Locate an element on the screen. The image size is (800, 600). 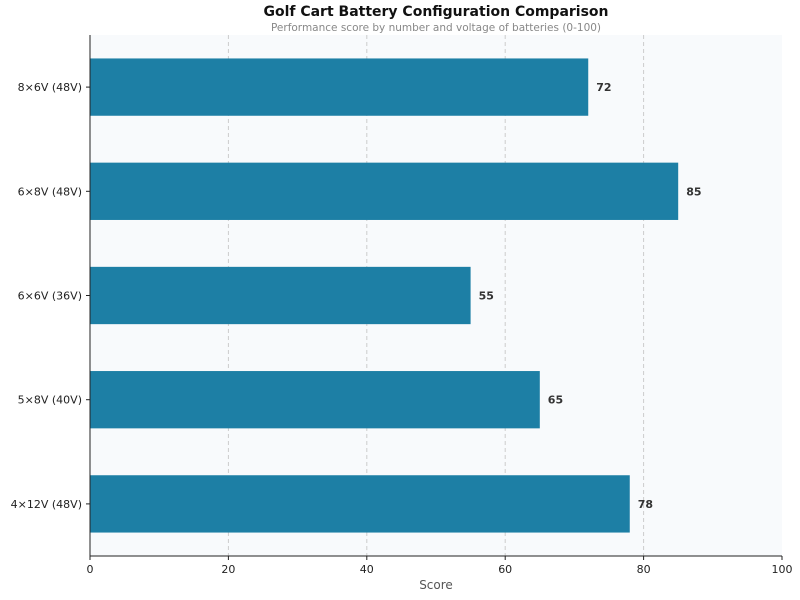
y-tick-label: 6×8V (48V) is located at coordinates (50, 191).